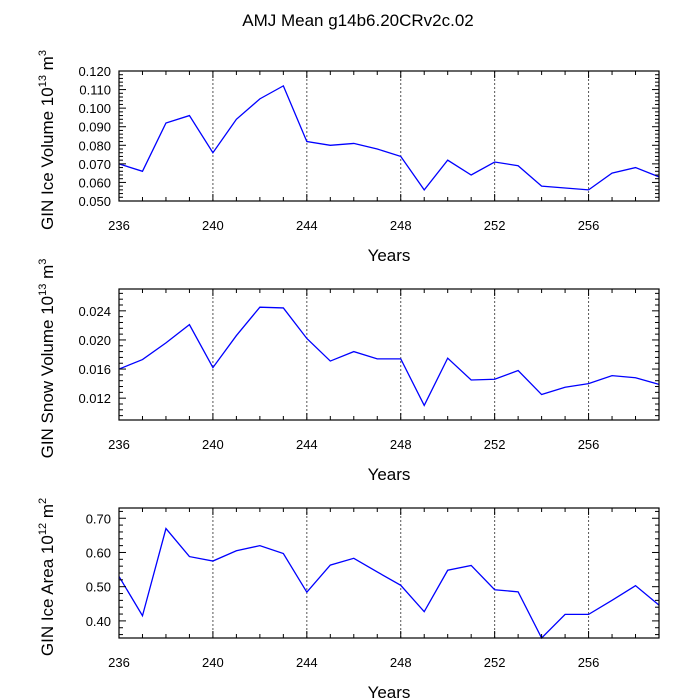 This screenshot has width=700, height=700. I want to click on y-tick-label: 0.60, so click(98, 552).